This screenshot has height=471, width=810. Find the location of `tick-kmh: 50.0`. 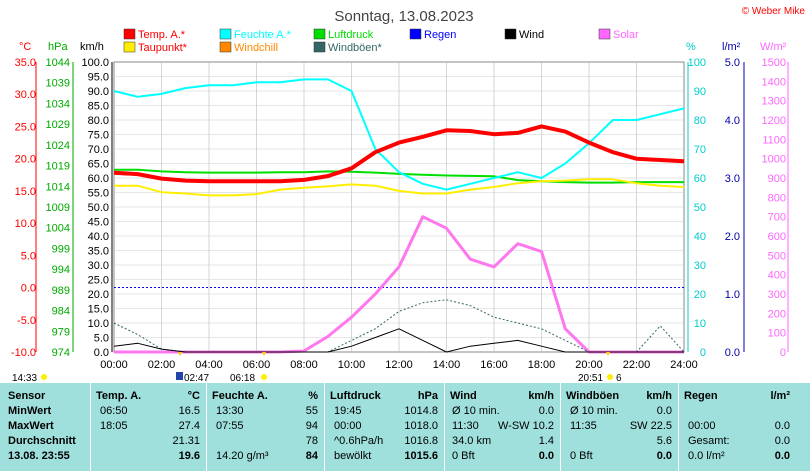

tick-kmh: 50.0 is located at coordinates (98, 208).